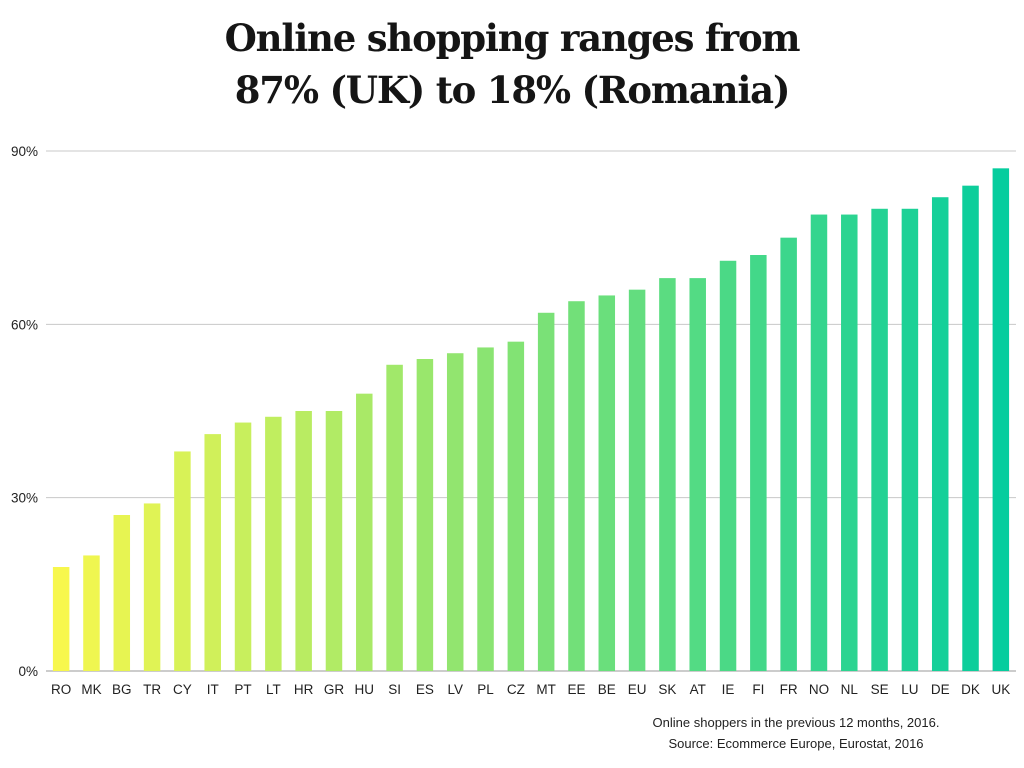  I want to click on x-tick-label: IE, so click(728, 689).